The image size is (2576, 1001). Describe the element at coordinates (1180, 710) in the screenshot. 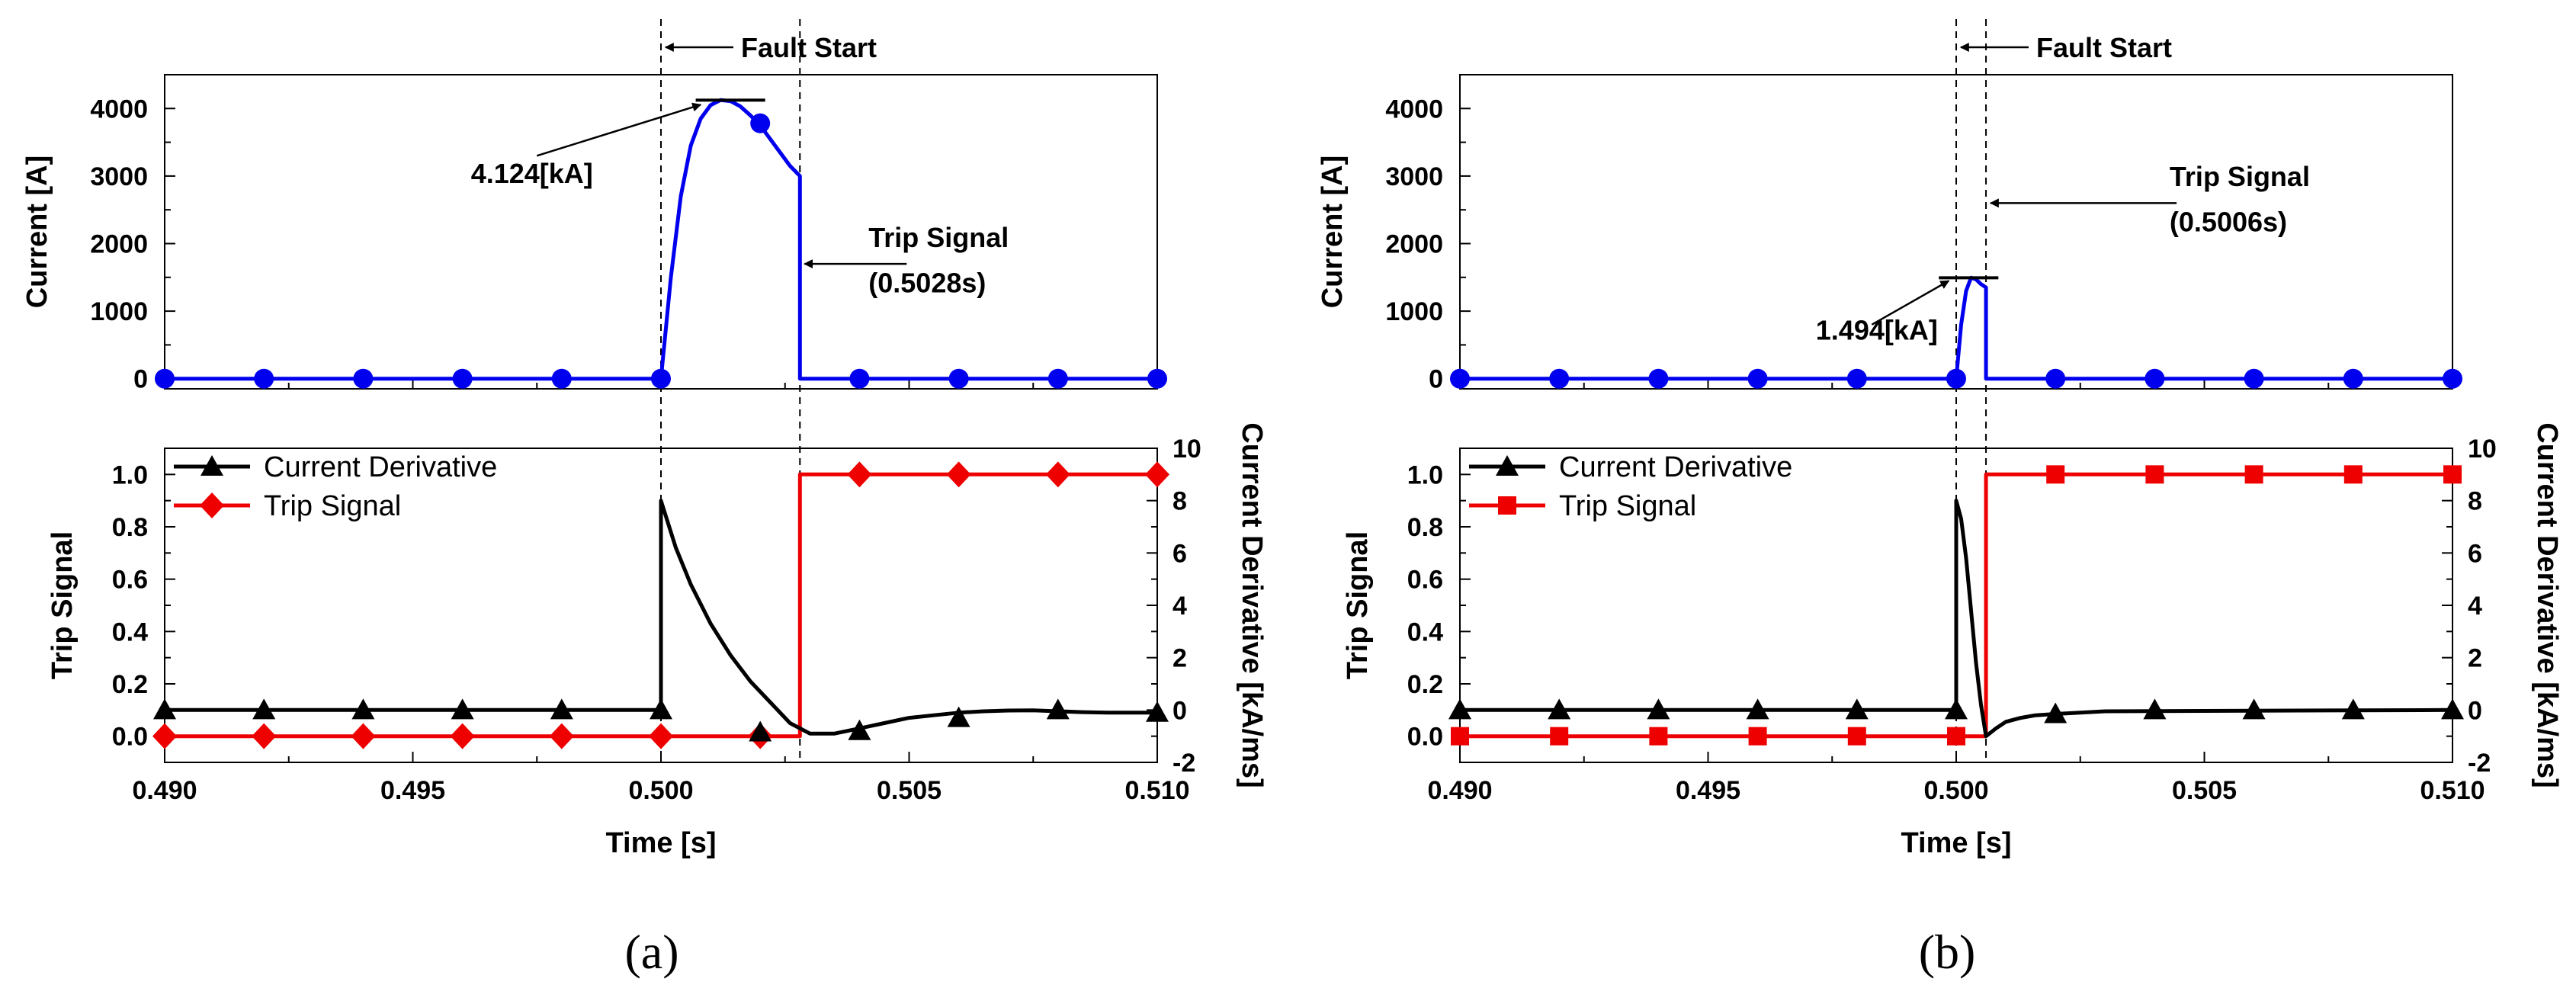

I see `panel-a-derivative-ytick-label: 0` at that location.